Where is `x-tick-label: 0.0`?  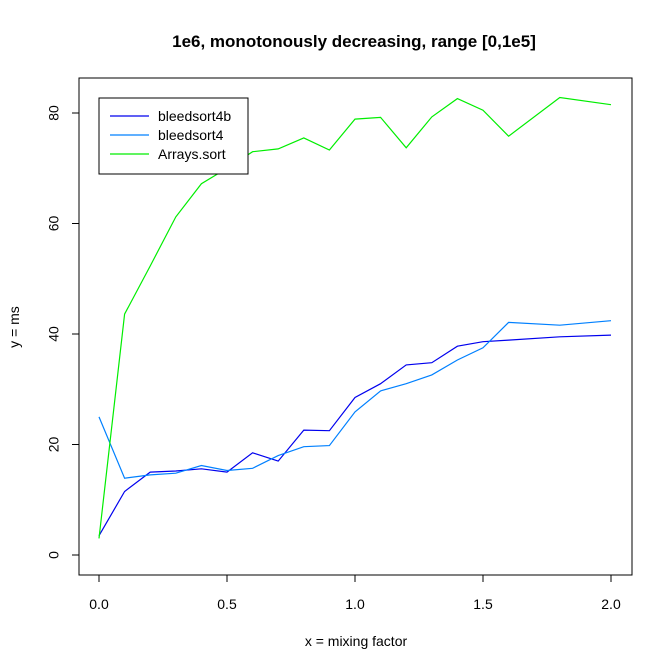 x-tick-label: 0.0 is located at coordinates (99, 604).